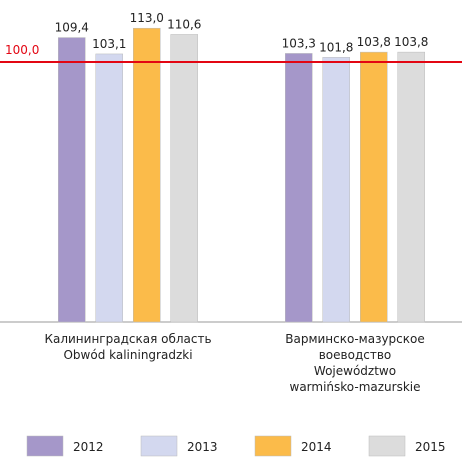 The width and height of the screenshot is (462, 461). Describe the element at coordinates (22, 50) in the screenshot. I see `reference-label: 100,0` at that location.